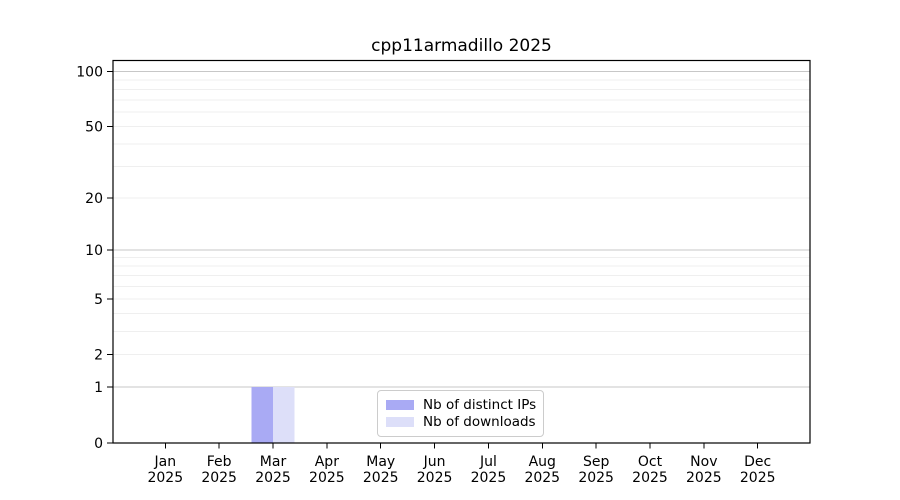 The image size is (900, 500). I want to click on legend-swatch-distinct-ips, so click(400, 405).